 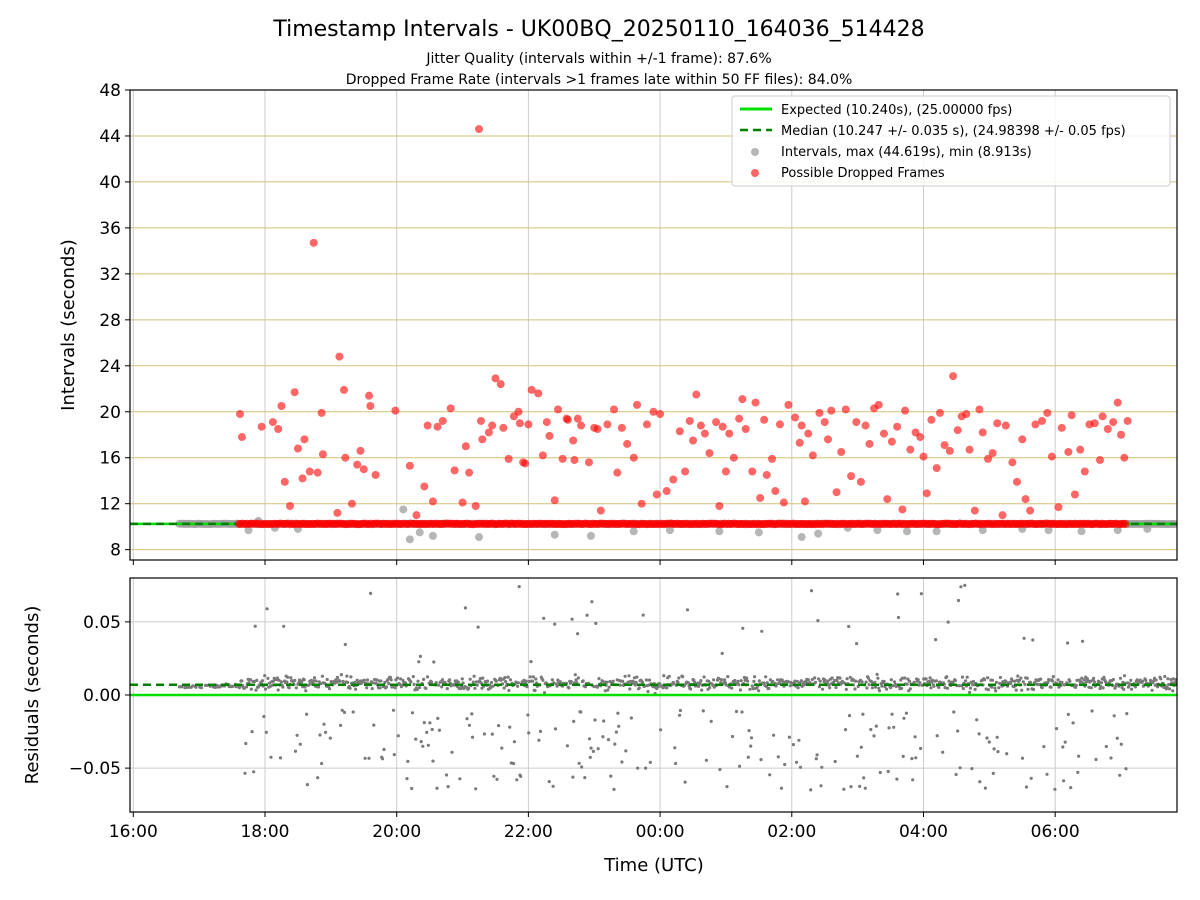 I want to click on residuals-y-tick-label: −0.05, so click(x=95, y=769).